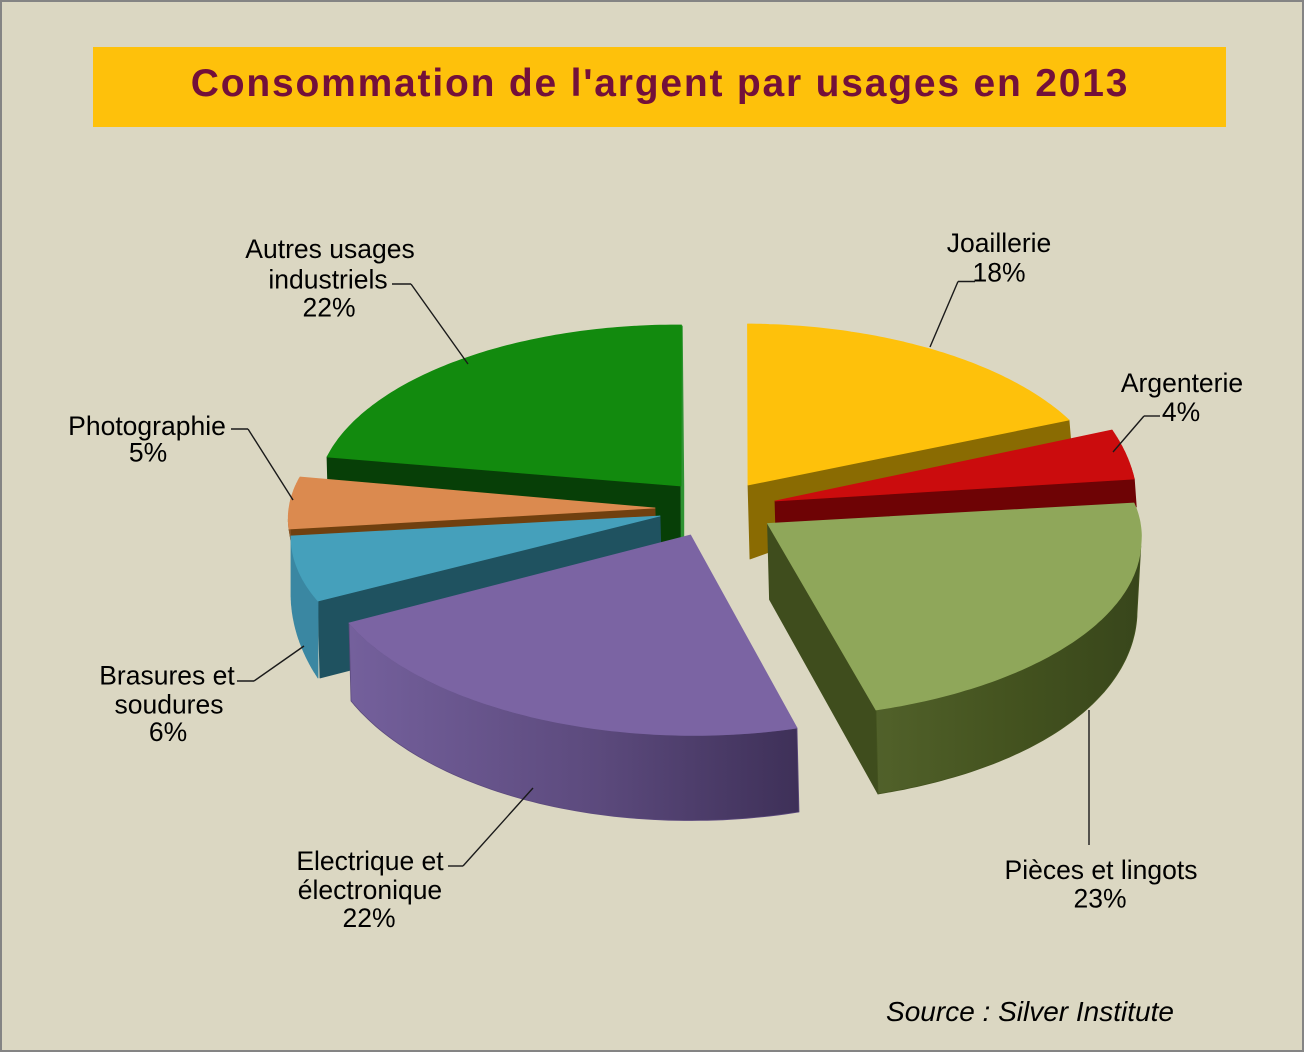 The image size is (1304, 1057). I want to click on svg-text: industriels, so click(327, 280).